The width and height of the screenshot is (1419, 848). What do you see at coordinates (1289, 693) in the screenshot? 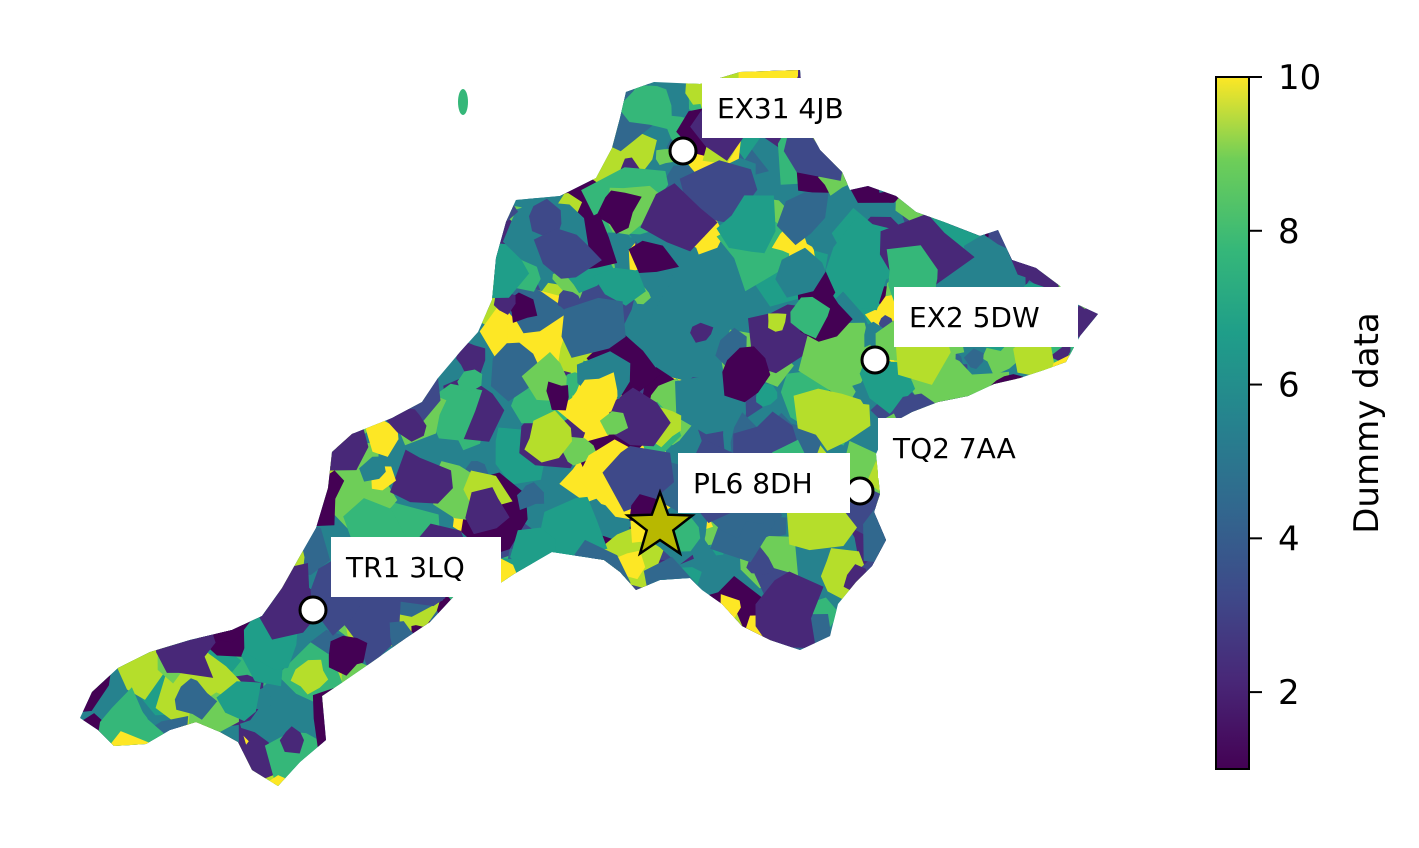
I see `colorbar-tick-label: 2` at bounding box center [1289, 693].